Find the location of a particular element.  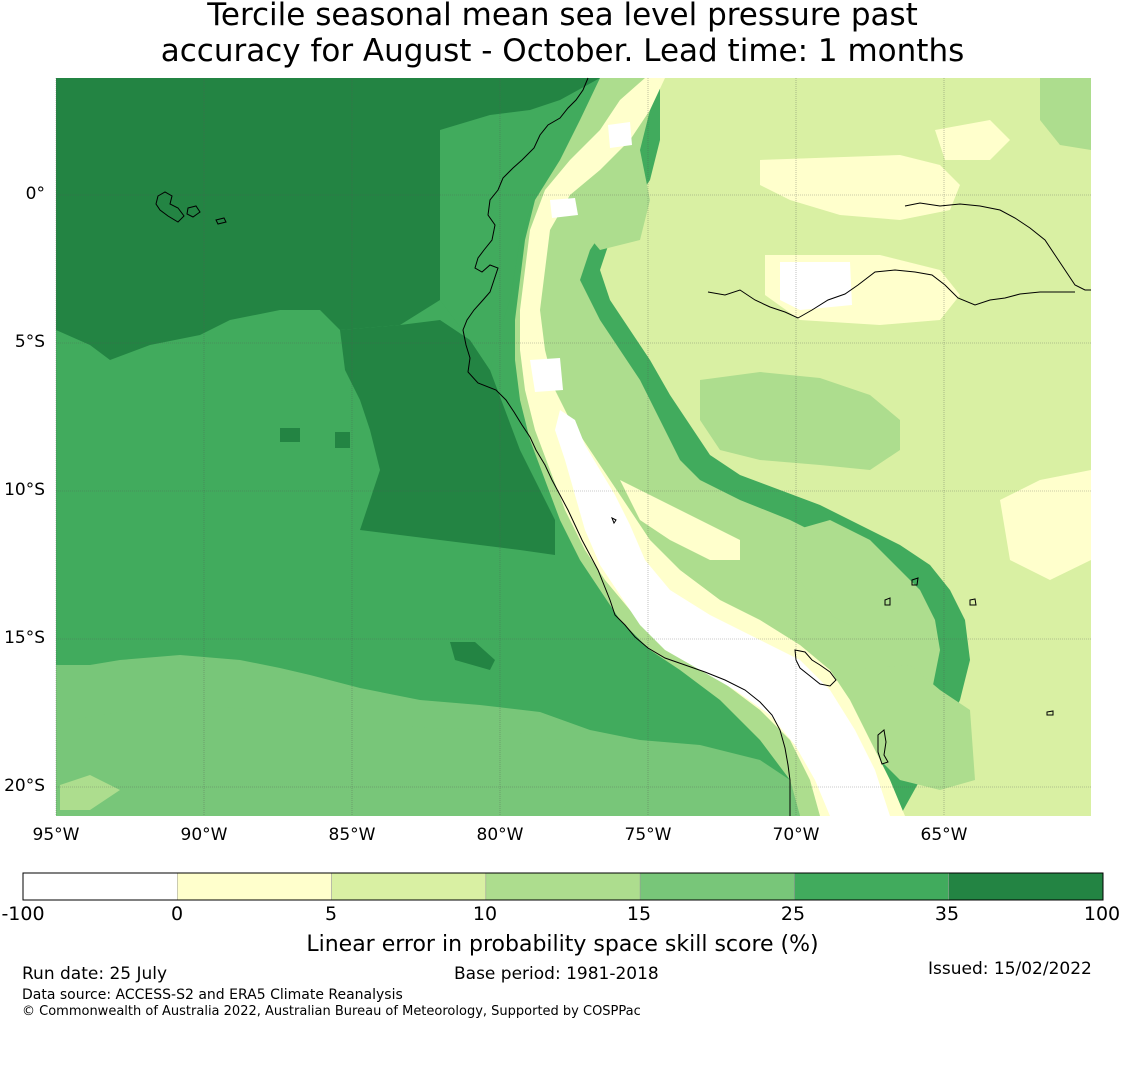

lon-label-70w: 70°W is located at coordinates (796, 835).